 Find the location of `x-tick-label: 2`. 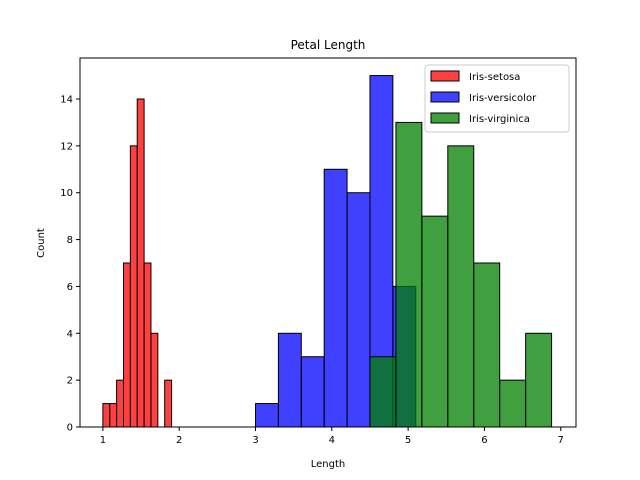

x-tick-label: 2 is located at coordinates (179, 440).